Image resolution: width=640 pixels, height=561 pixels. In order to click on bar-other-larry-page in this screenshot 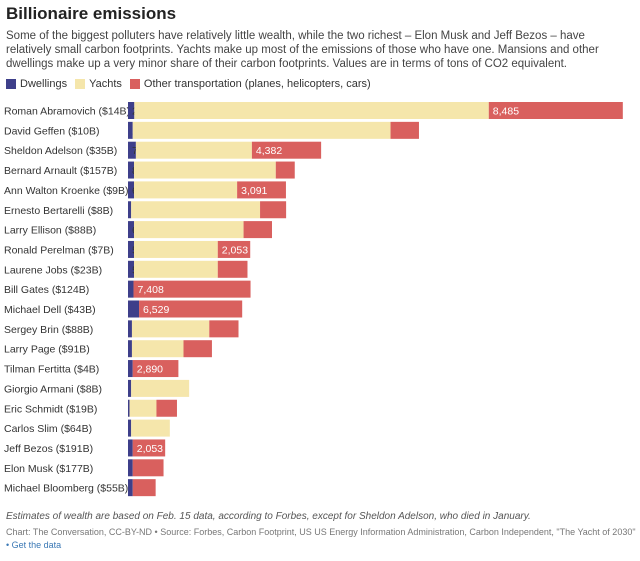, I will do `click(197, 349)`.